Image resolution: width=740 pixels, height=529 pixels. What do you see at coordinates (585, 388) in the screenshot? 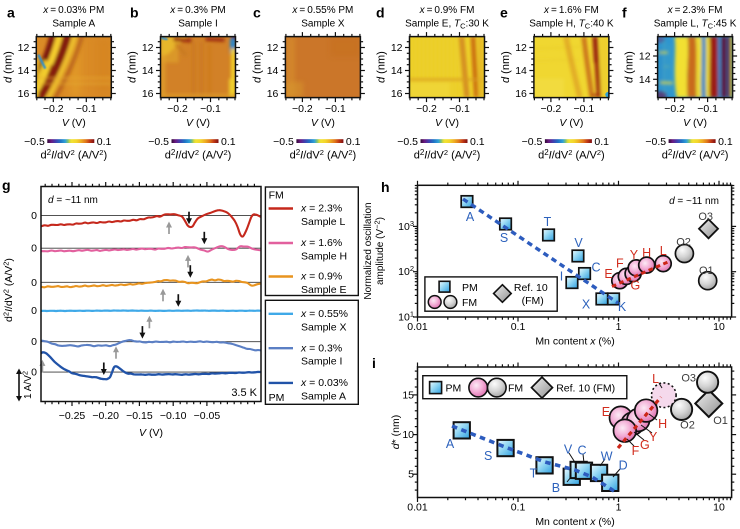
I see `svg-text: Ref. 10 (FM)` at bounding box center [585, 388].